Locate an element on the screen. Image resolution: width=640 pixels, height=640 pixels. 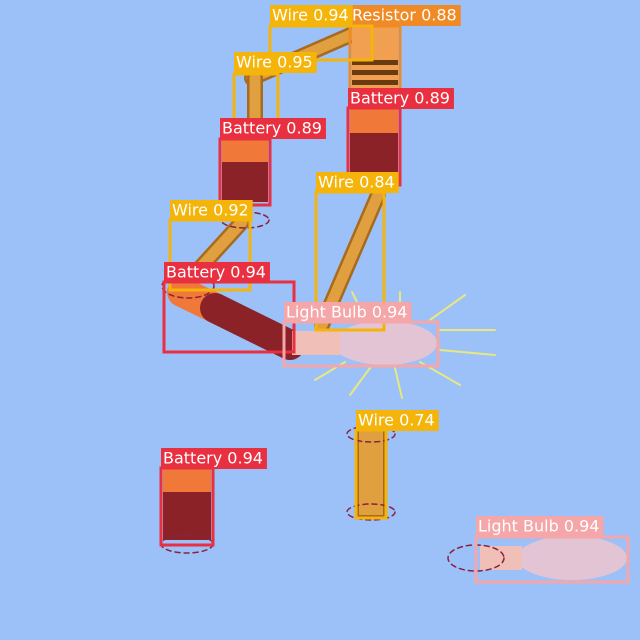
detection-label: Wire 0.84 is located at coordinates (356, 182).